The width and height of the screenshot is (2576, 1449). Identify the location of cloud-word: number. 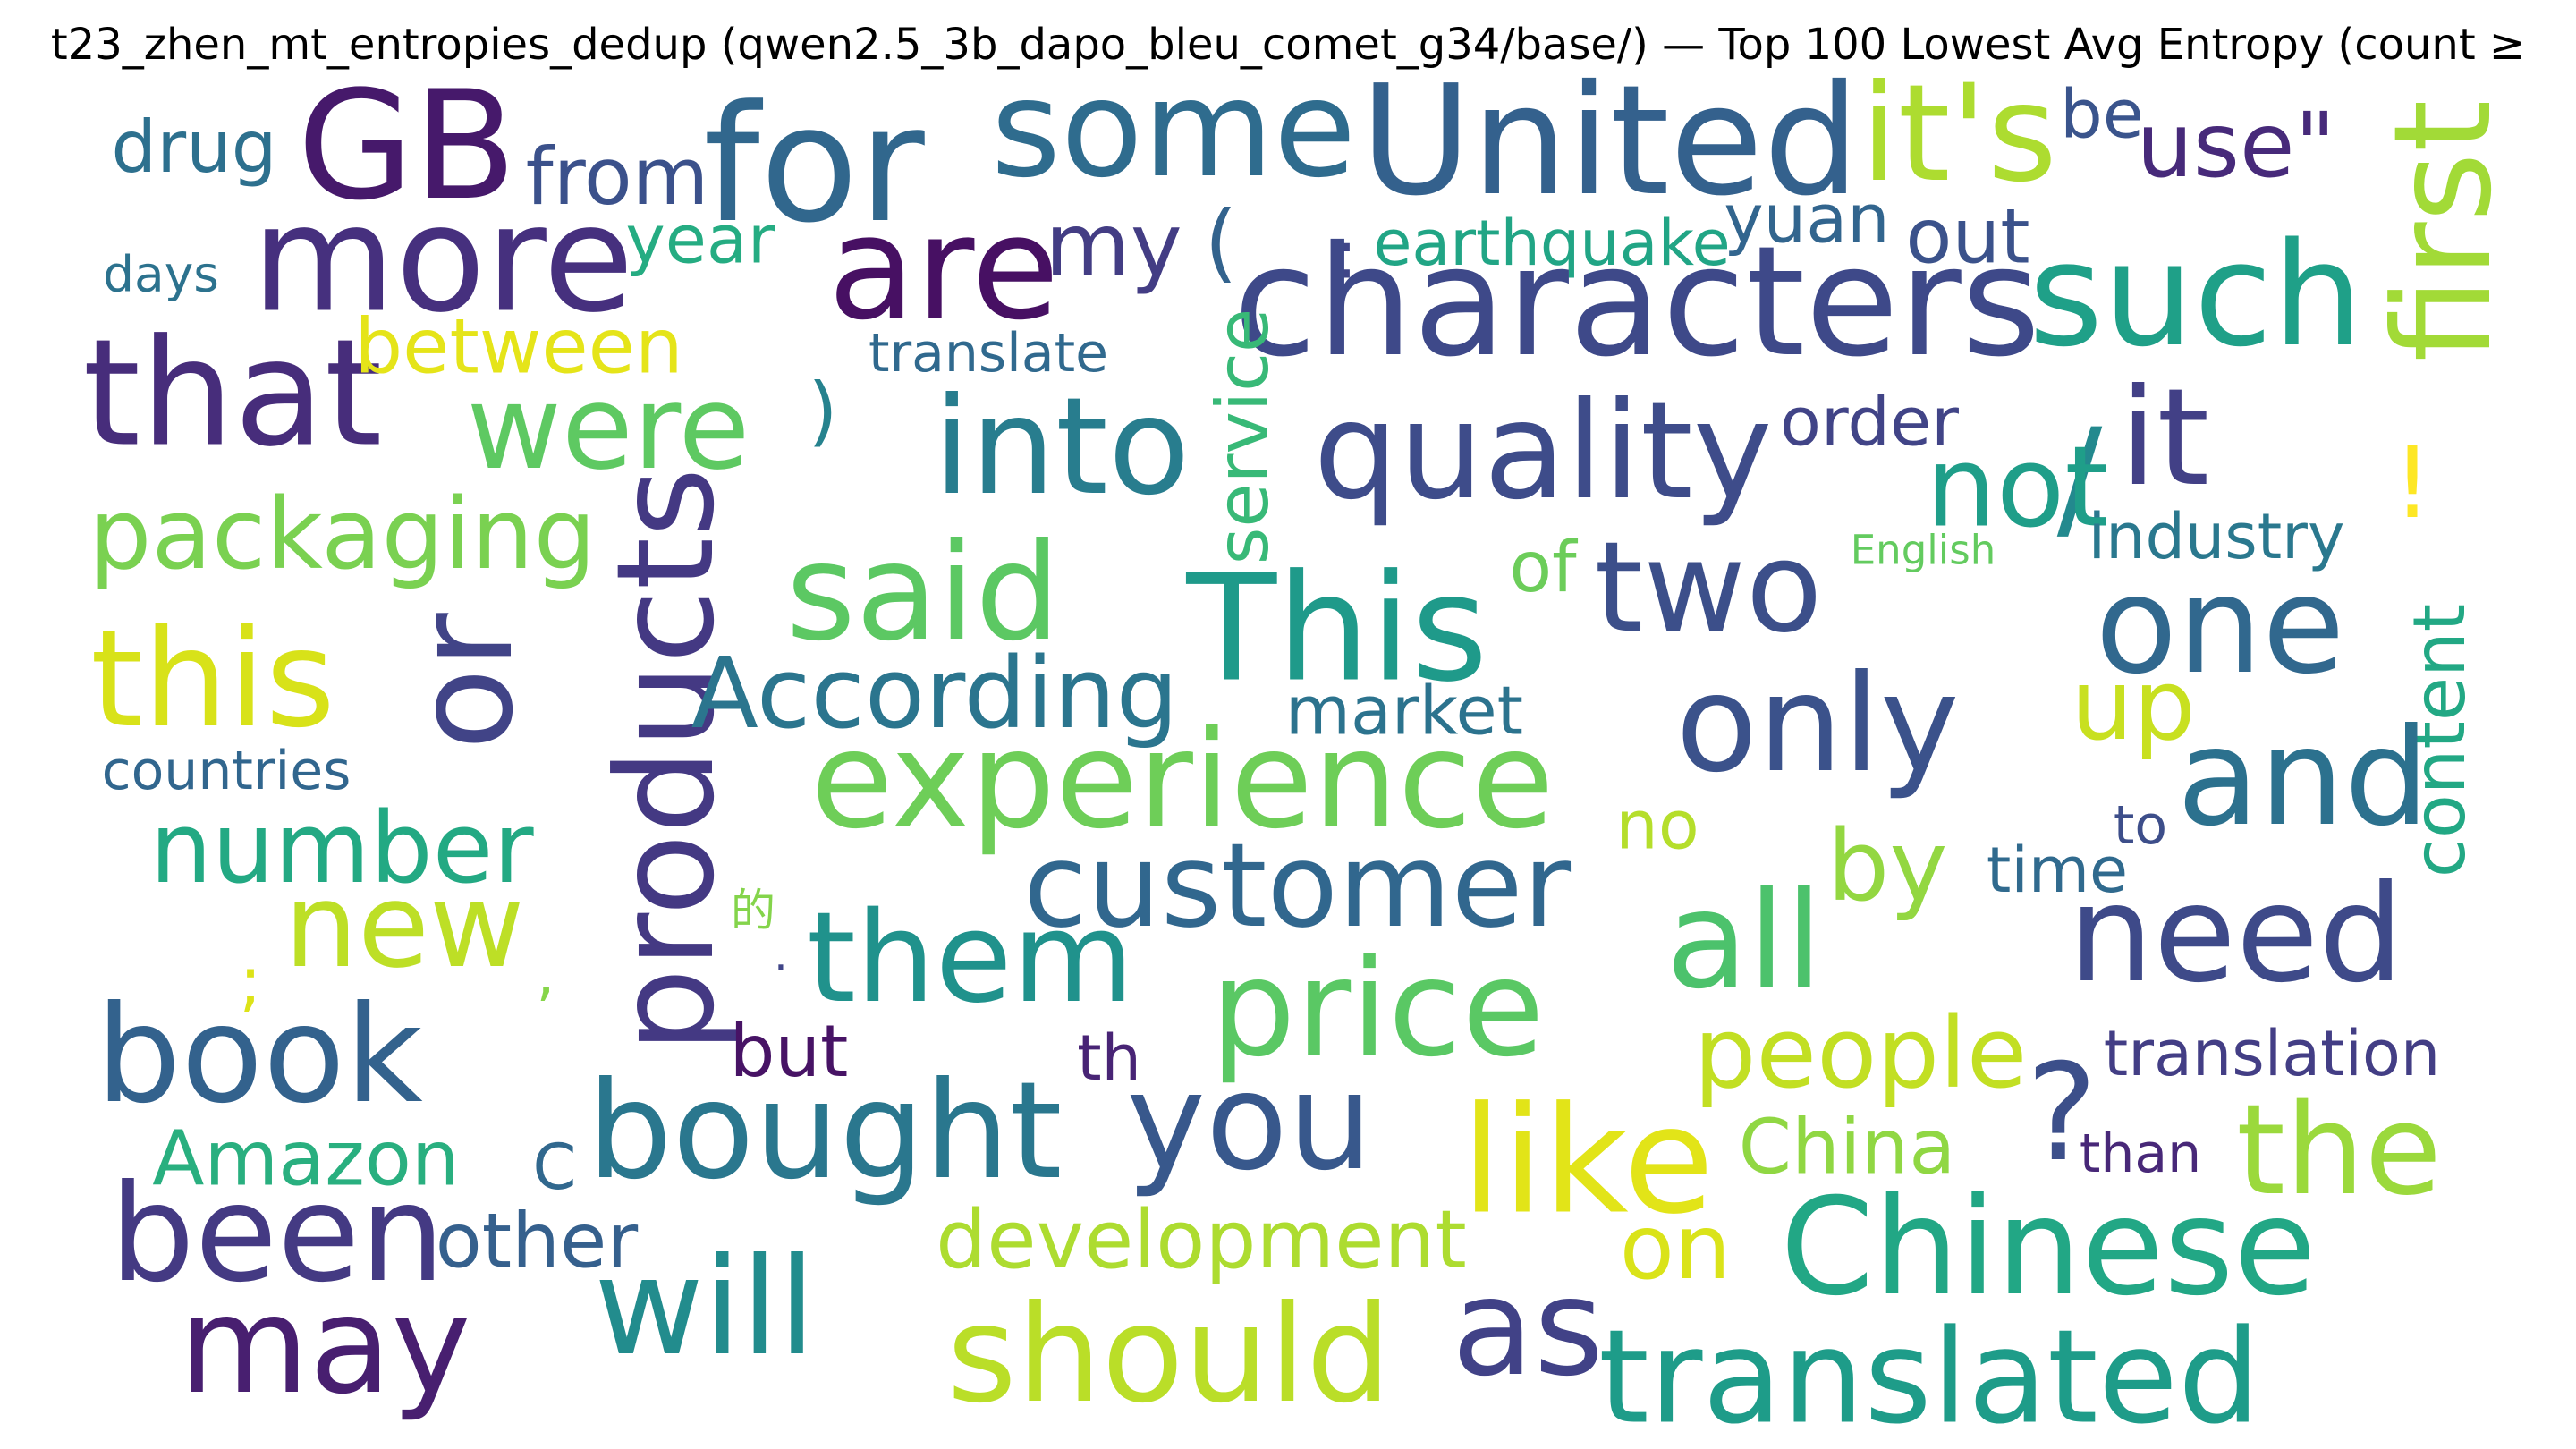
(341, 848).